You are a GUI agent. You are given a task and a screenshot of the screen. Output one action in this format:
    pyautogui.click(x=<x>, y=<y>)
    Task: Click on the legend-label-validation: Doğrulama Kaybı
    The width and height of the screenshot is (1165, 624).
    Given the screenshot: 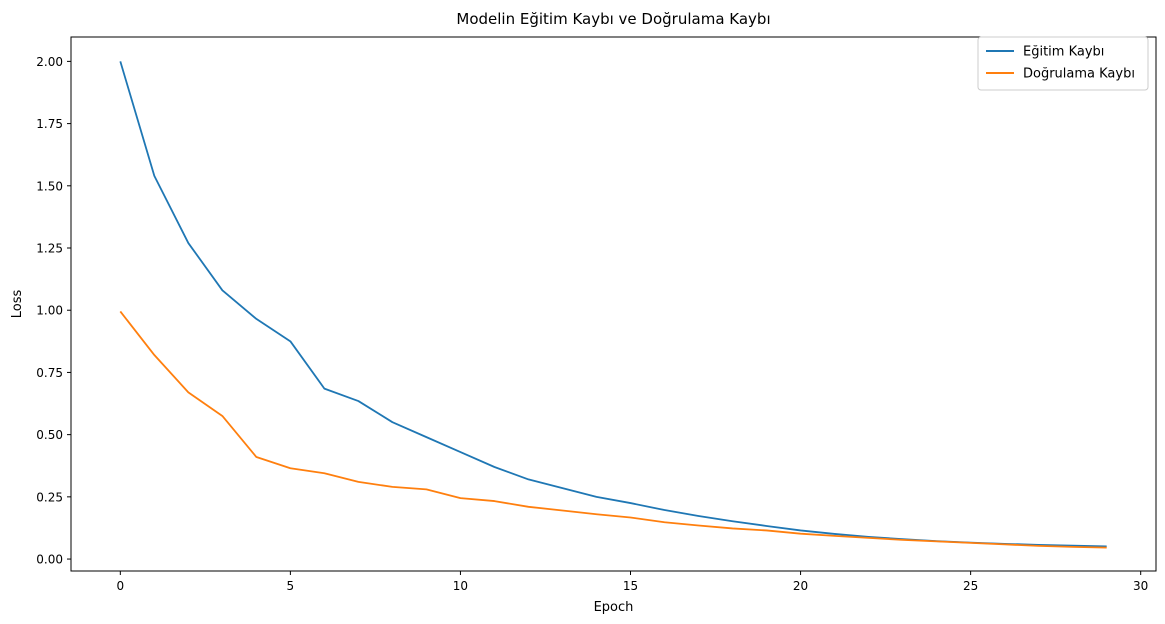 What is the action you would take?
    pyautogui.click(x=1079, y=74)
    